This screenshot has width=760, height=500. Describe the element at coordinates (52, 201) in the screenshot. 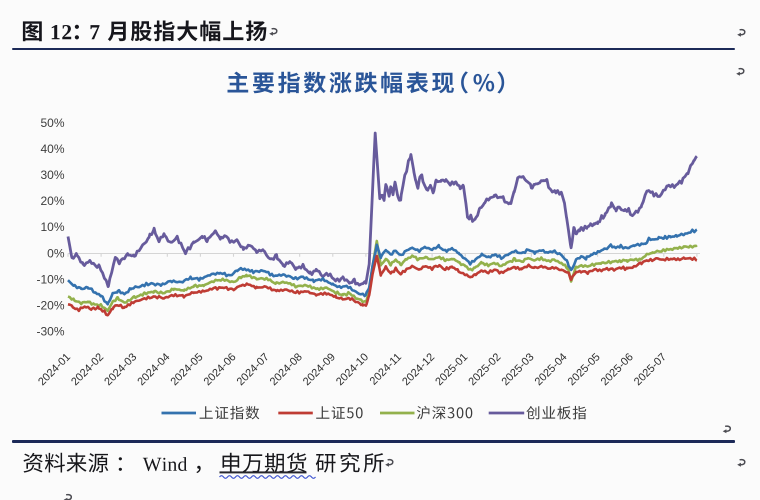

I see `svg-text: 20%` at that location.